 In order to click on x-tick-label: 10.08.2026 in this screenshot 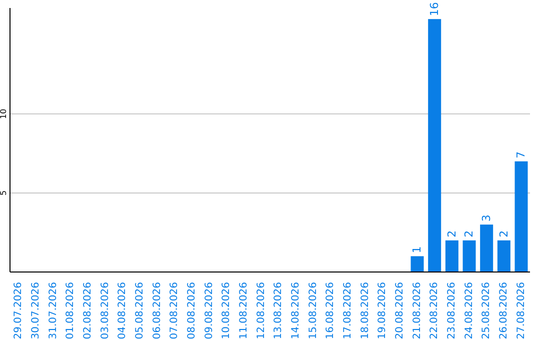, I will do `click(226, 311)`.